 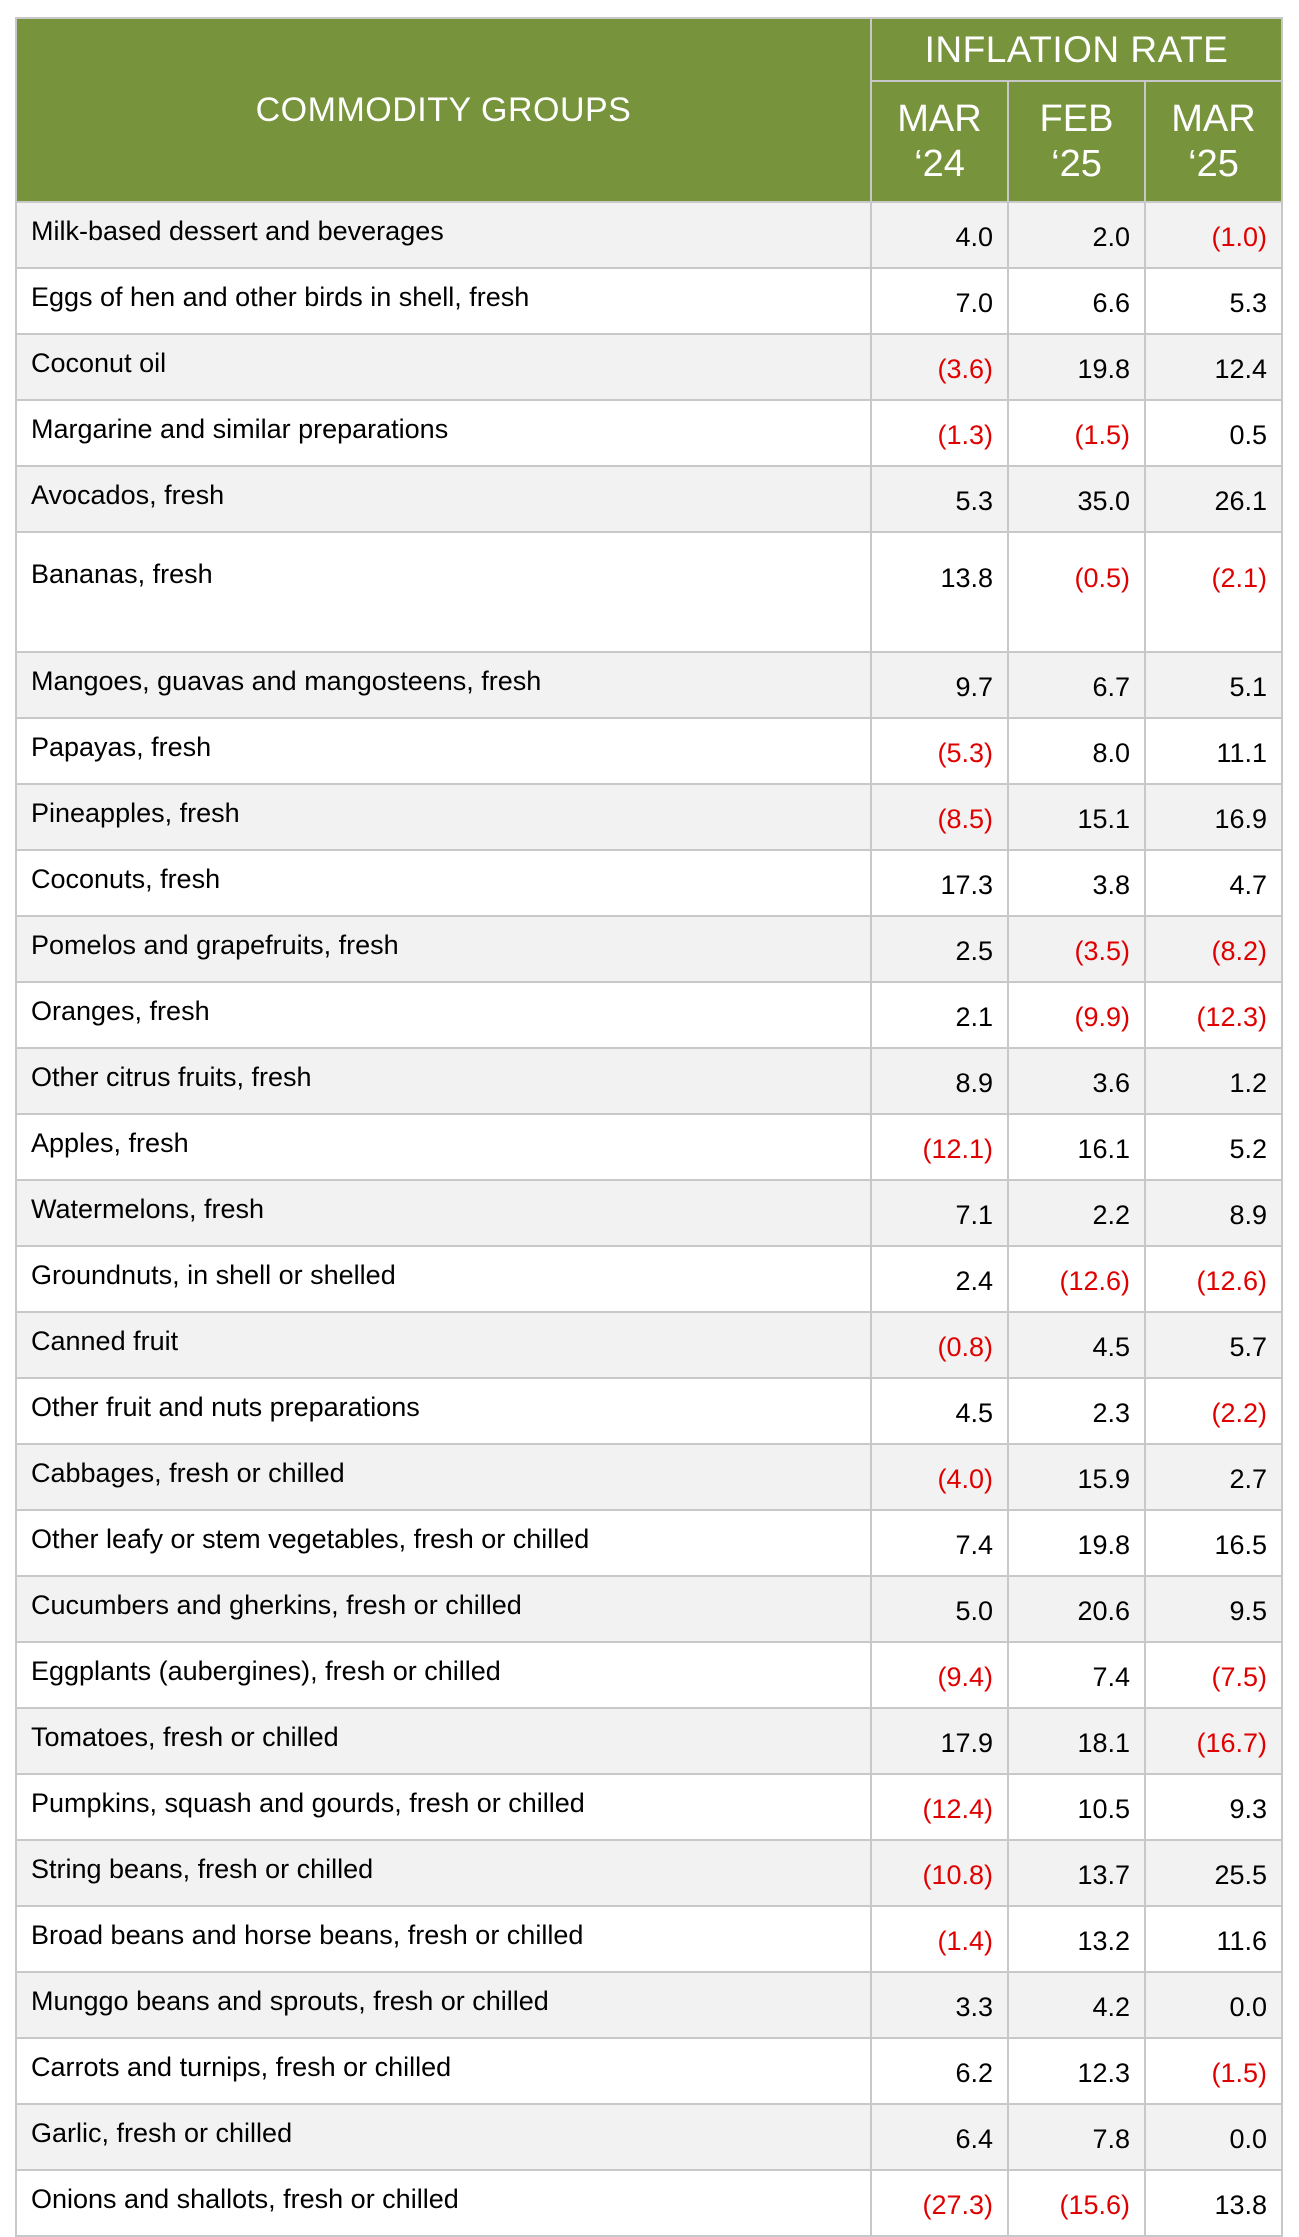 I want to click on commodity-name-cell: String beans, fresh or chilled, so click(x=443, y=1873).